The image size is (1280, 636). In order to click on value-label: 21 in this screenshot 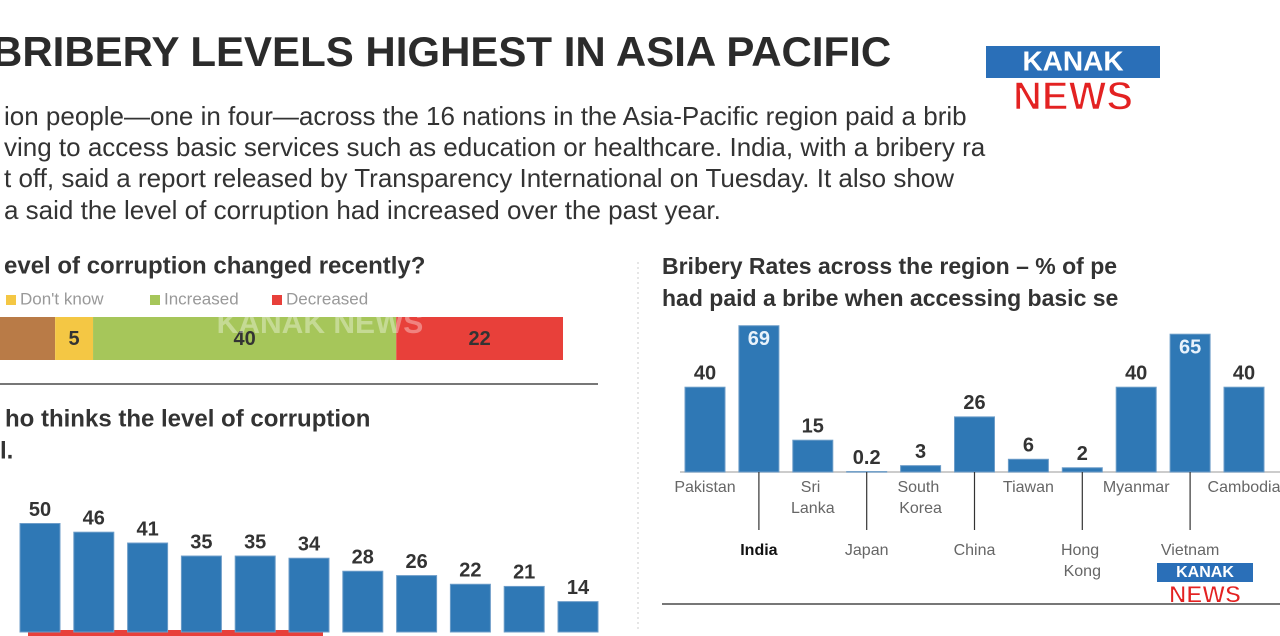, I will do `click(524, 573)`.